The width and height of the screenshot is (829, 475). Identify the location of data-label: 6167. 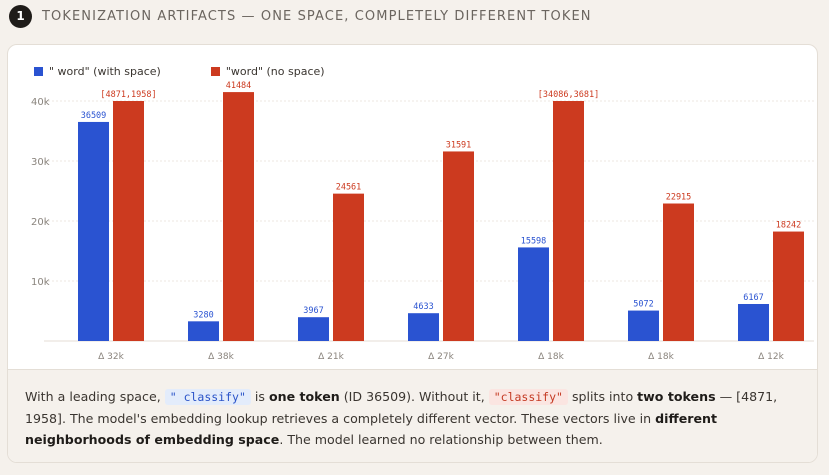
(753, 298).